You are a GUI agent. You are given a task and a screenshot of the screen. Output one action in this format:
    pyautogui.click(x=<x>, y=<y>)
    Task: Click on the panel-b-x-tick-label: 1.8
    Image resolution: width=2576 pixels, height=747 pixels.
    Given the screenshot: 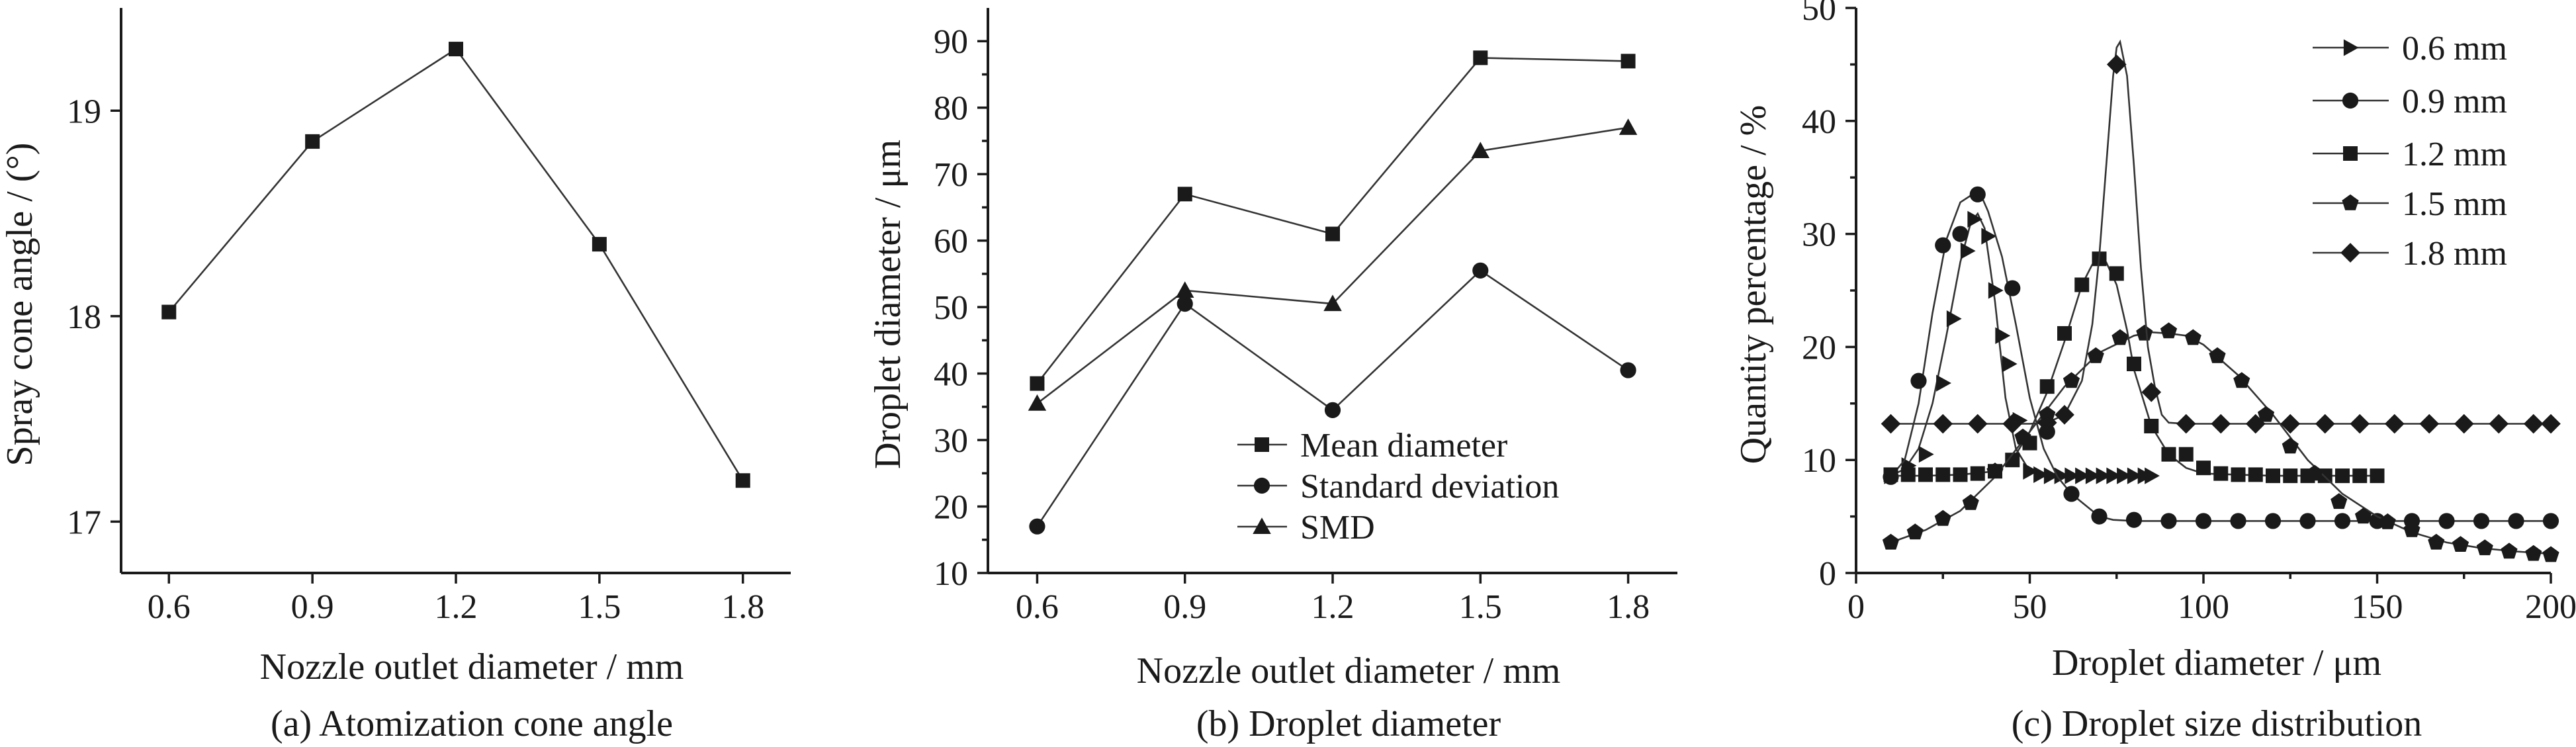 What is the action you would take?
    pyautogui.click(x=1628, y=607)
    